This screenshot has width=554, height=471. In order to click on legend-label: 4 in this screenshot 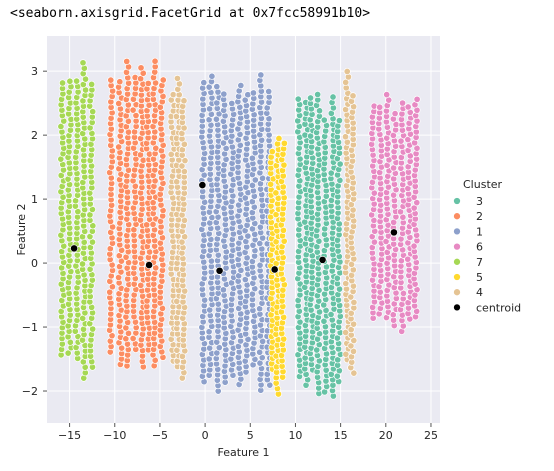, I will do `click(479, 292)`.